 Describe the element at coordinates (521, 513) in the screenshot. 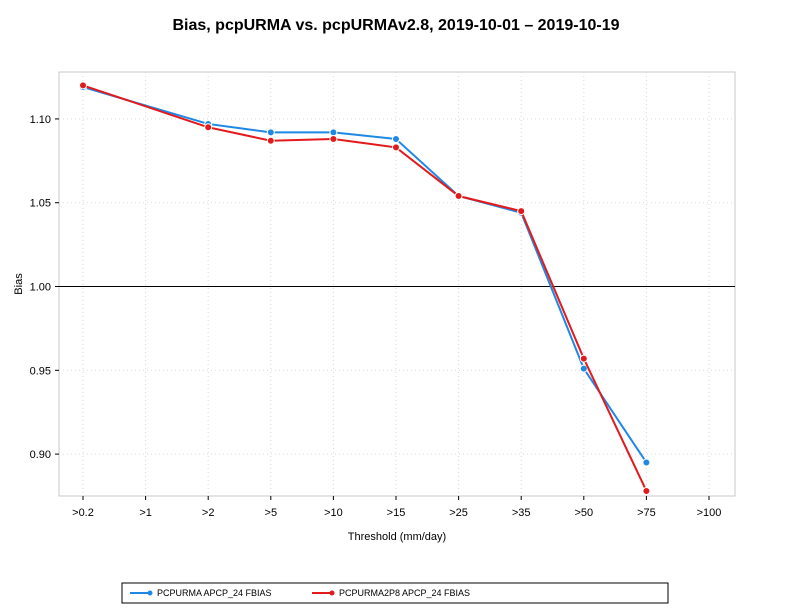

I see `x-tick-label: >35` at that location.